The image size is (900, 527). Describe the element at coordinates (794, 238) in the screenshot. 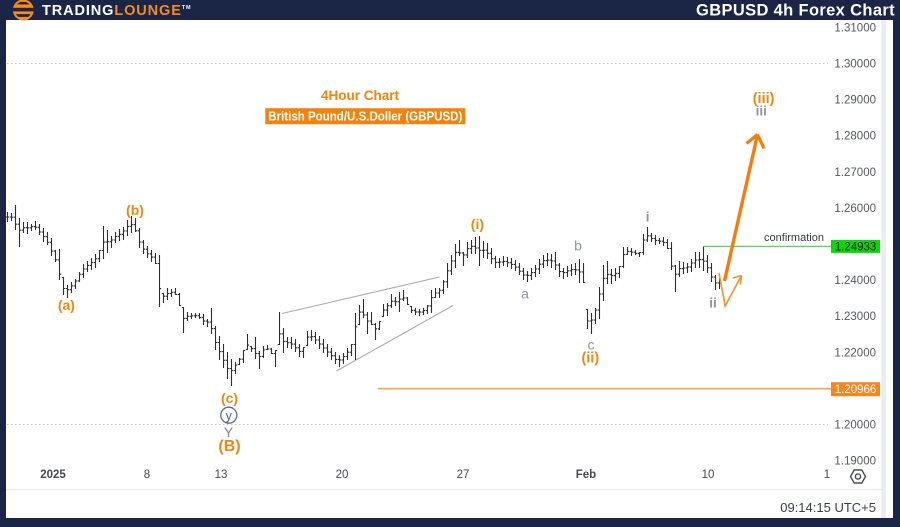

I see `svg-text: confirmation` at that location.